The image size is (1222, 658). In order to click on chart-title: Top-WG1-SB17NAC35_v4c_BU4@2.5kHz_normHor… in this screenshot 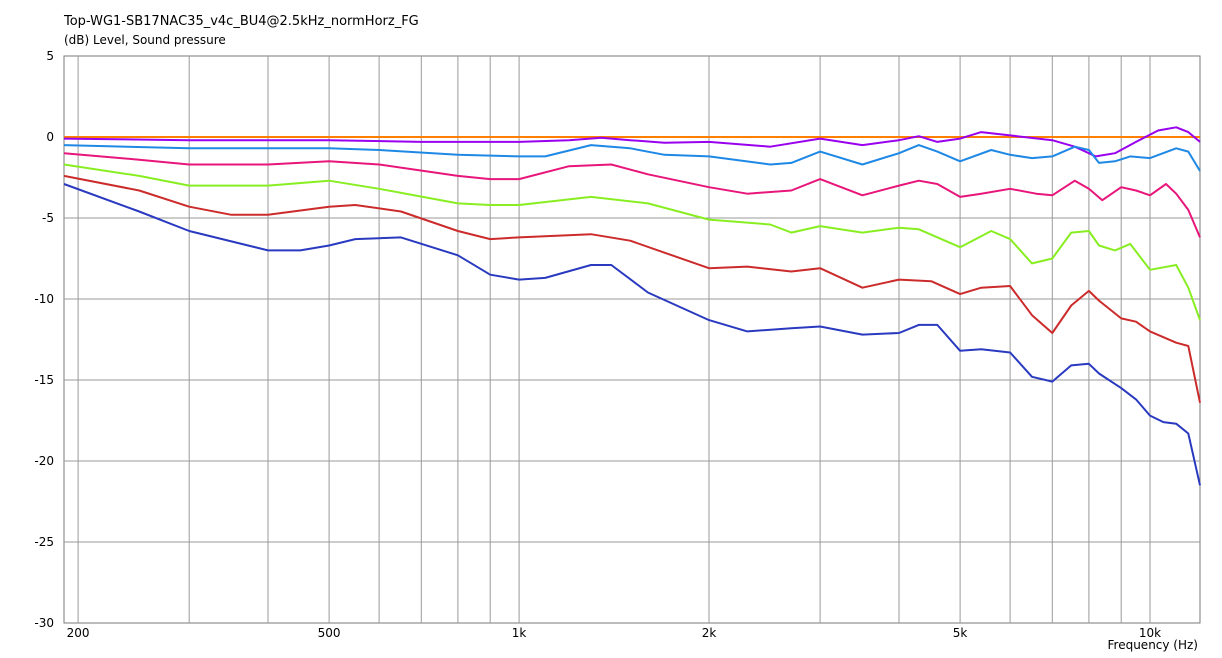, I will do `click(241, 21)`.